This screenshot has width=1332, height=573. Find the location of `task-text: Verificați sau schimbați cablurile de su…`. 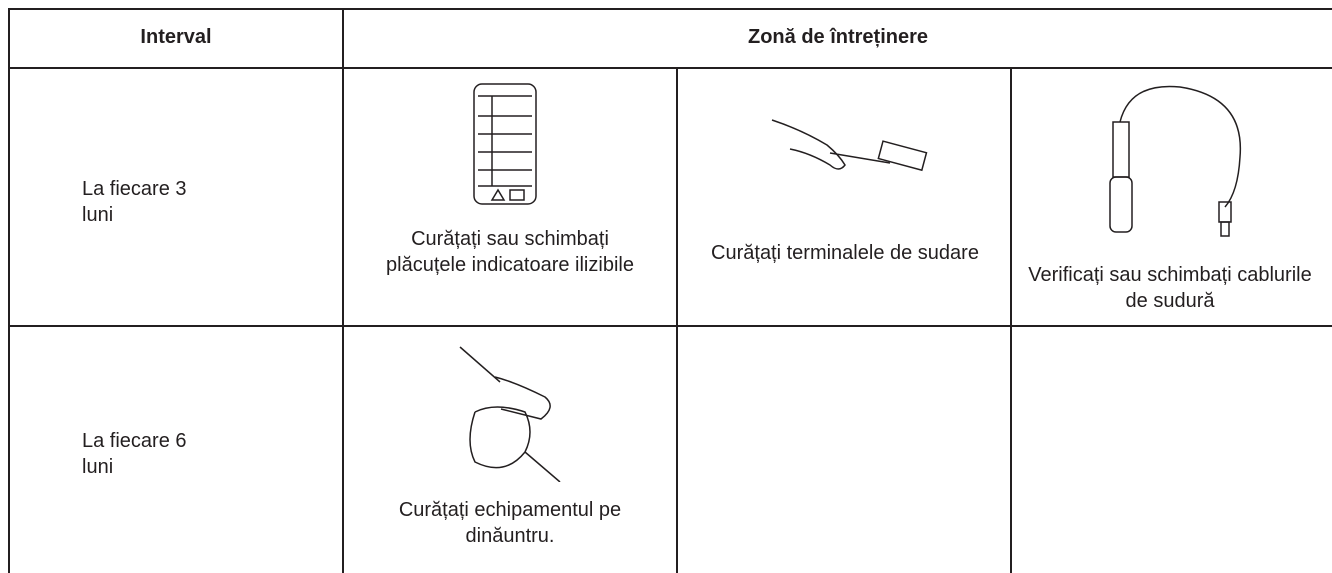

task-text: Verificați sau schimbați cablurile de su… is located at coordinates (1170, 288).